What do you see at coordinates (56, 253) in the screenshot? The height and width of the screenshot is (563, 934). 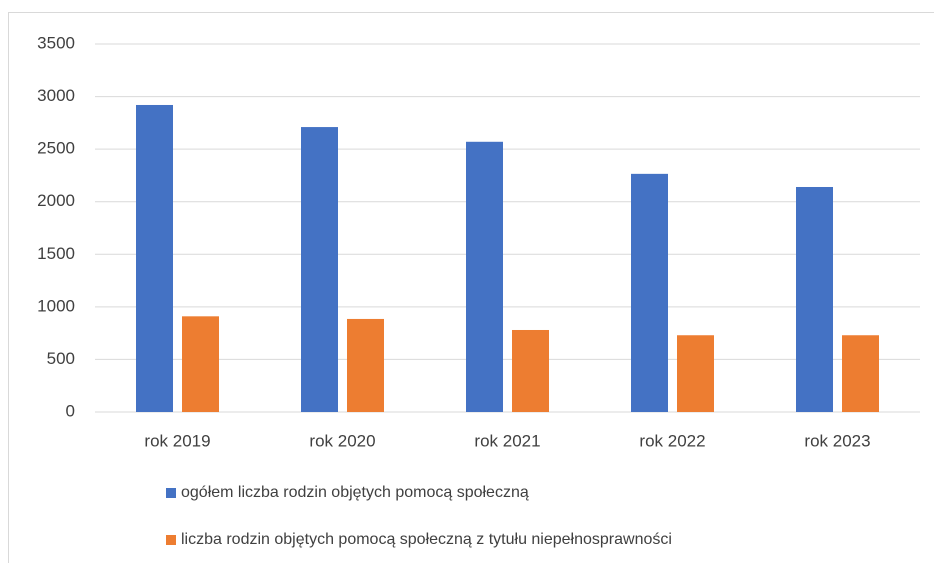 I see `y-tick-label: 1500` at bounding box center [56, 253].